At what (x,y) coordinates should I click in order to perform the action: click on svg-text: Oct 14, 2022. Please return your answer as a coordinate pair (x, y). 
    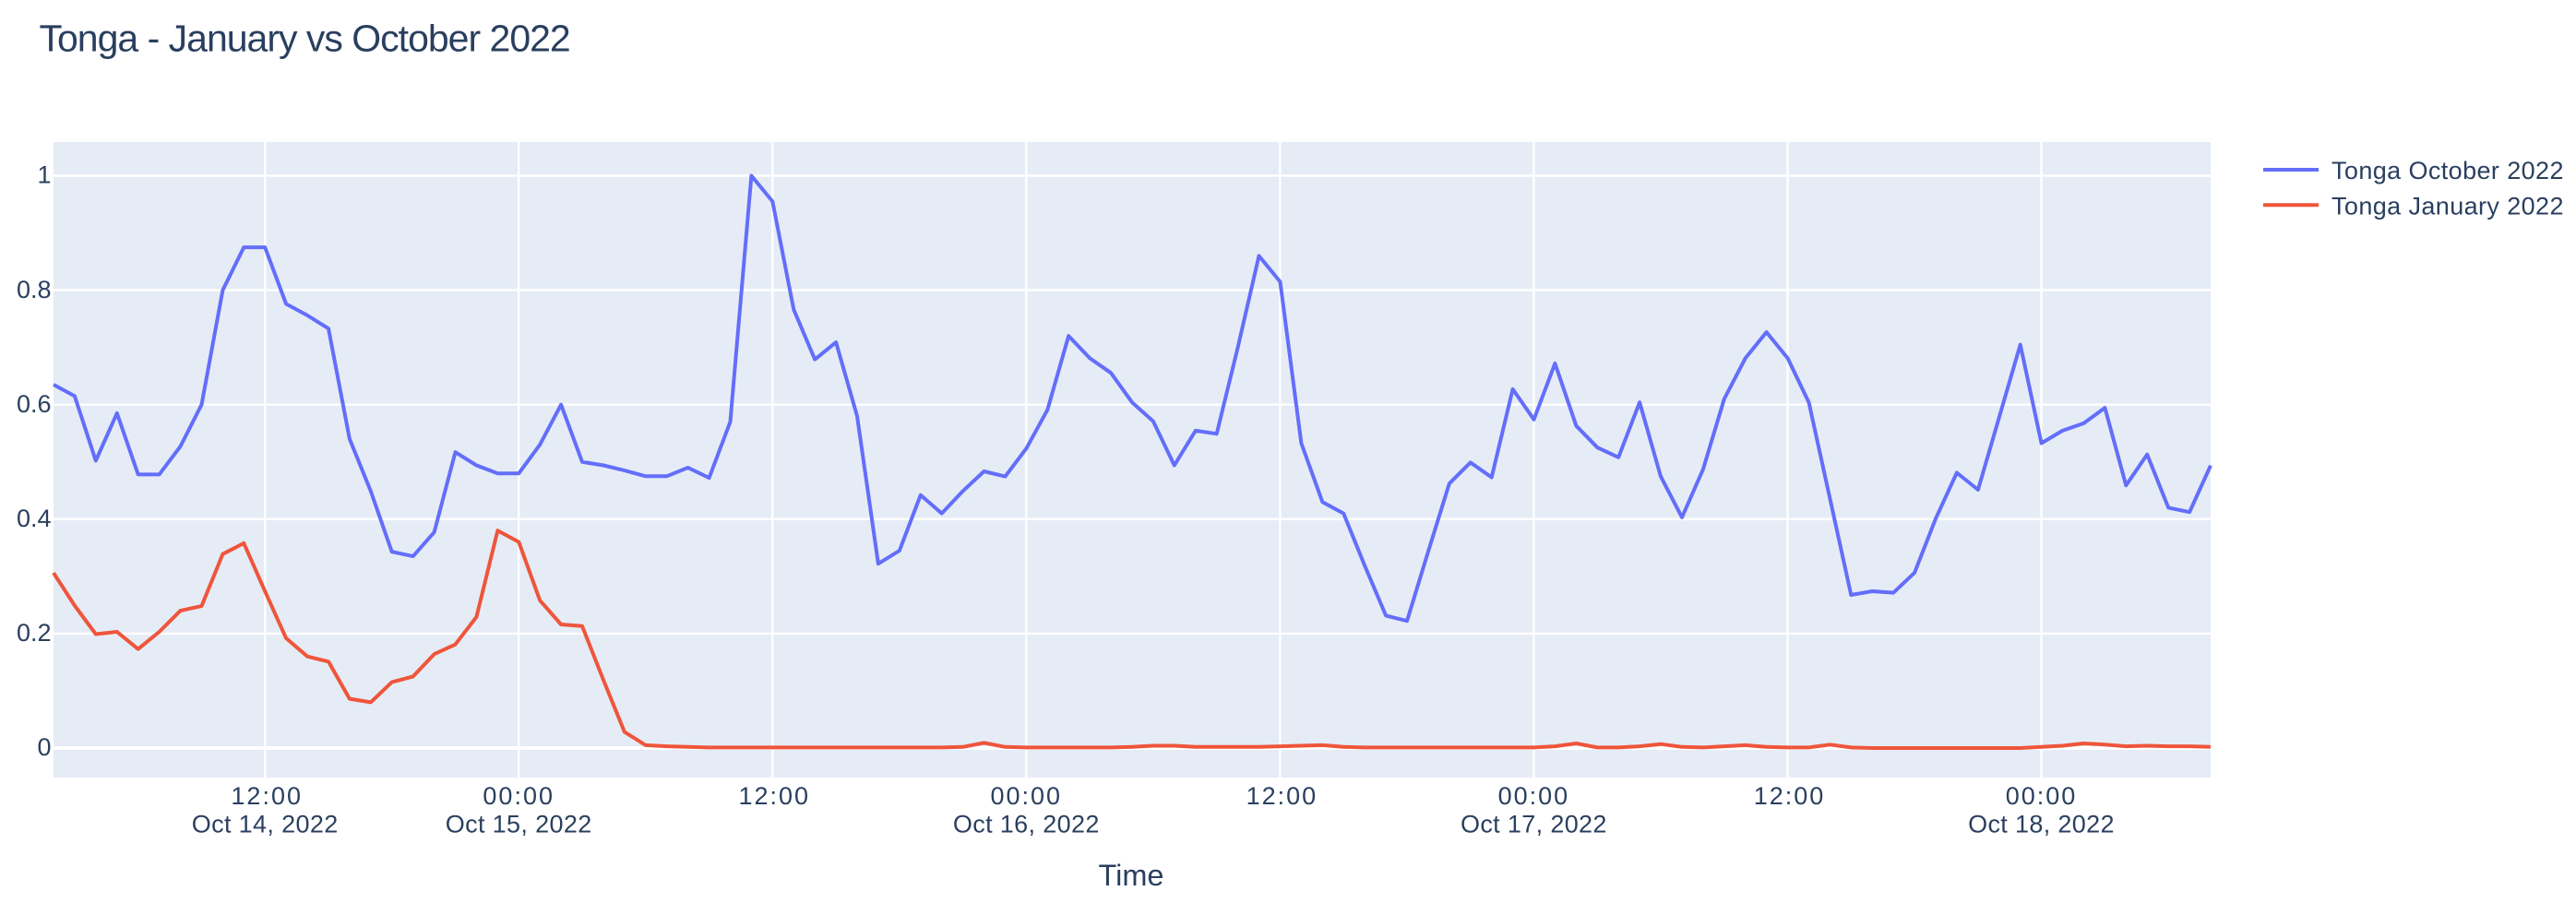
    Looking at the image, I should click on (265, 824).